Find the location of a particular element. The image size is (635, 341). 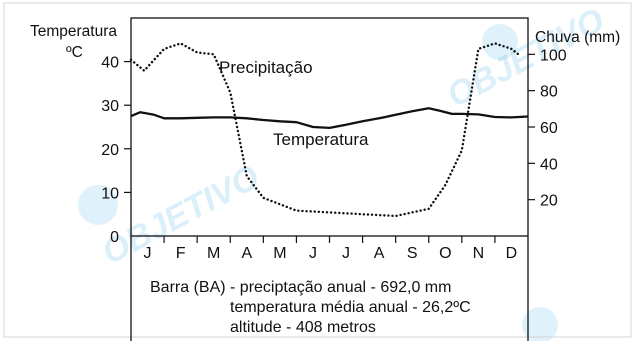

x-tick-label-3: M is located at coordinates (213, 253).